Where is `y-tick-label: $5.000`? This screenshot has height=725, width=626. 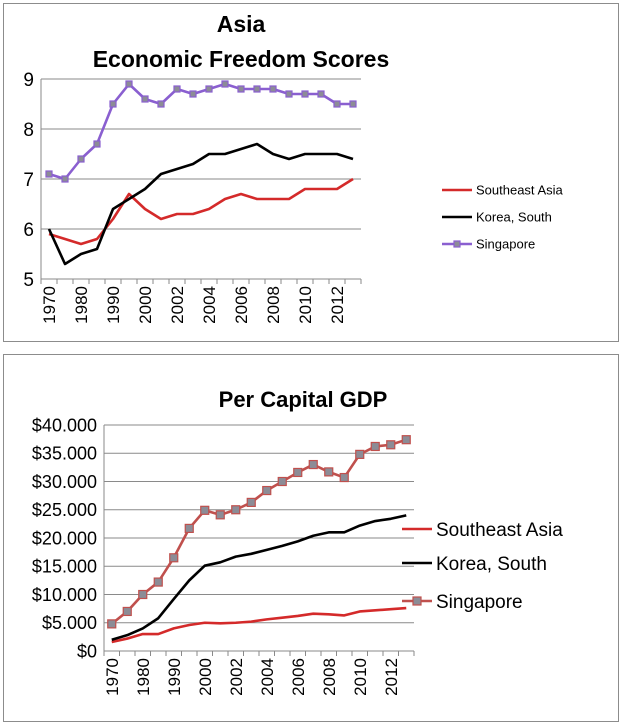 y-tick-label: $5.000 is located at coordinates (69, 623).